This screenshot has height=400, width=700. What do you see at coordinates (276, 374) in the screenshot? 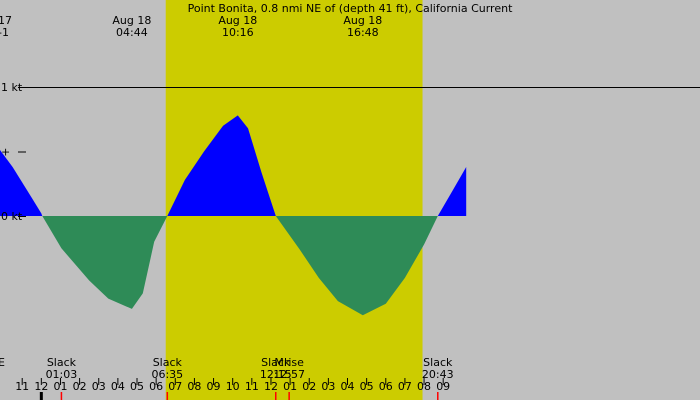
I see `event-time: 12:15` at bounding box center [276, 374].